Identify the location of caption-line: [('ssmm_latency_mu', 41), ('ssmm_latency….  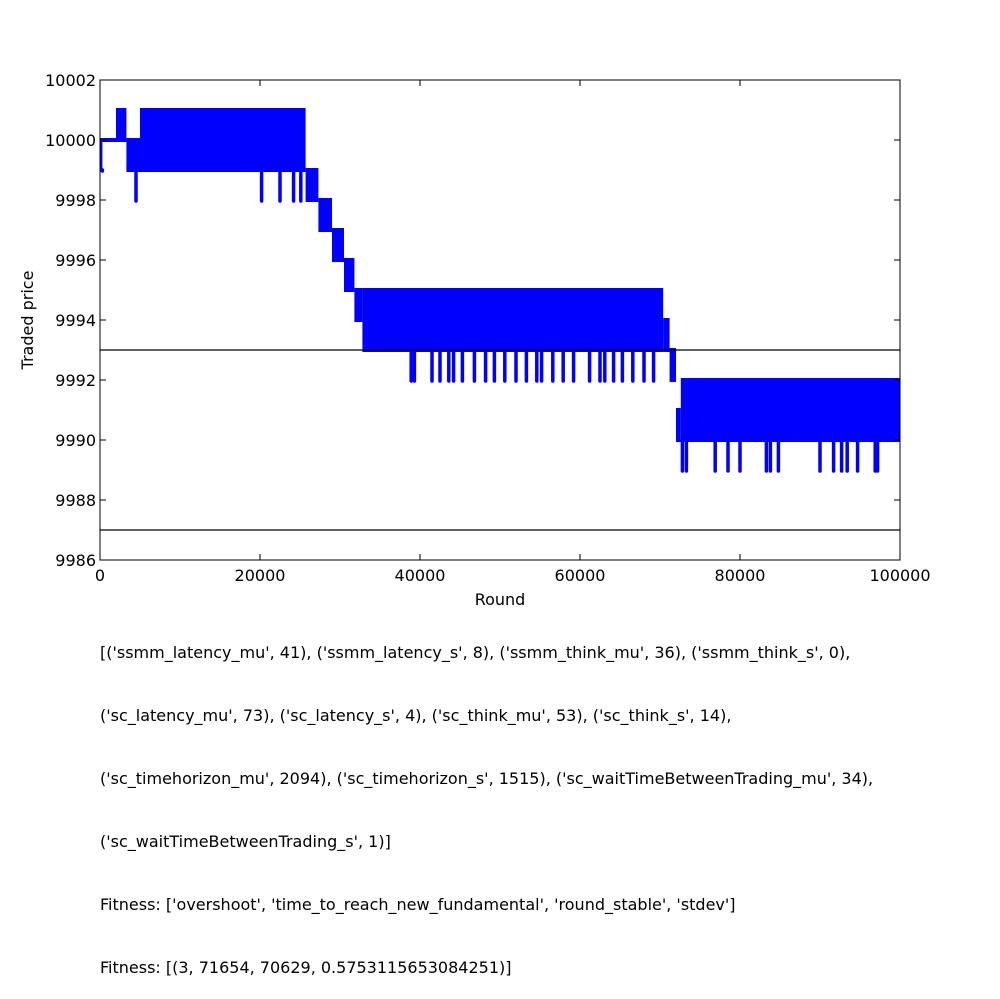
(475, 652).